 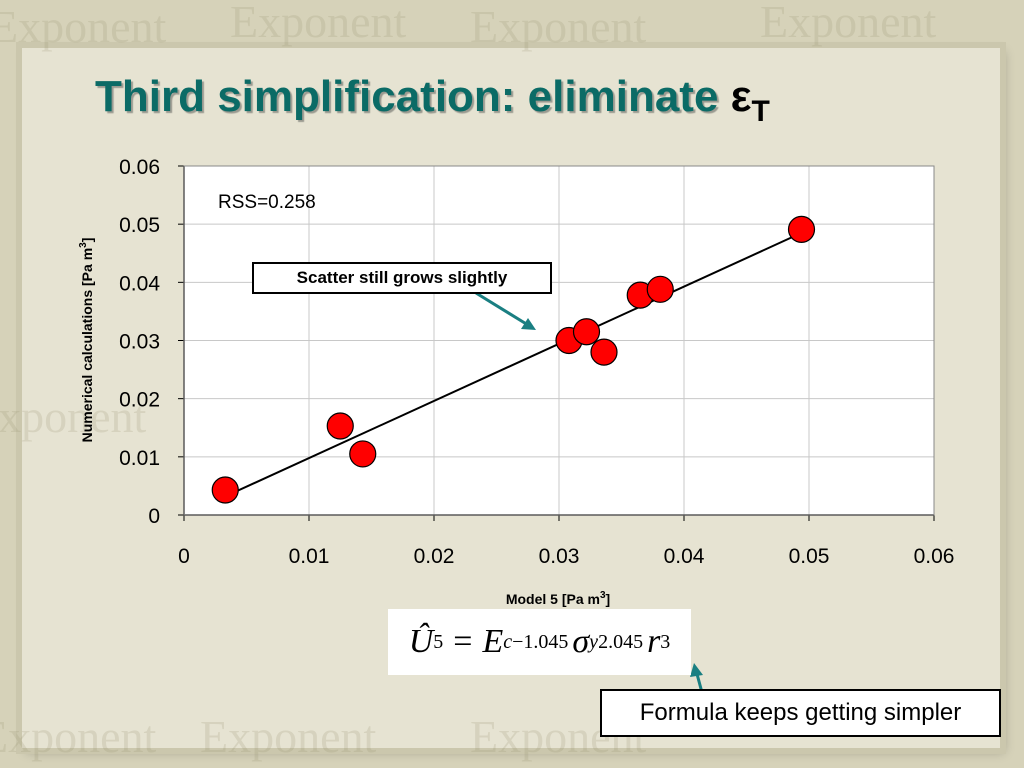 I want to click on slide-title: Third simplification: eliminate εT, so click(x=432, y=100).